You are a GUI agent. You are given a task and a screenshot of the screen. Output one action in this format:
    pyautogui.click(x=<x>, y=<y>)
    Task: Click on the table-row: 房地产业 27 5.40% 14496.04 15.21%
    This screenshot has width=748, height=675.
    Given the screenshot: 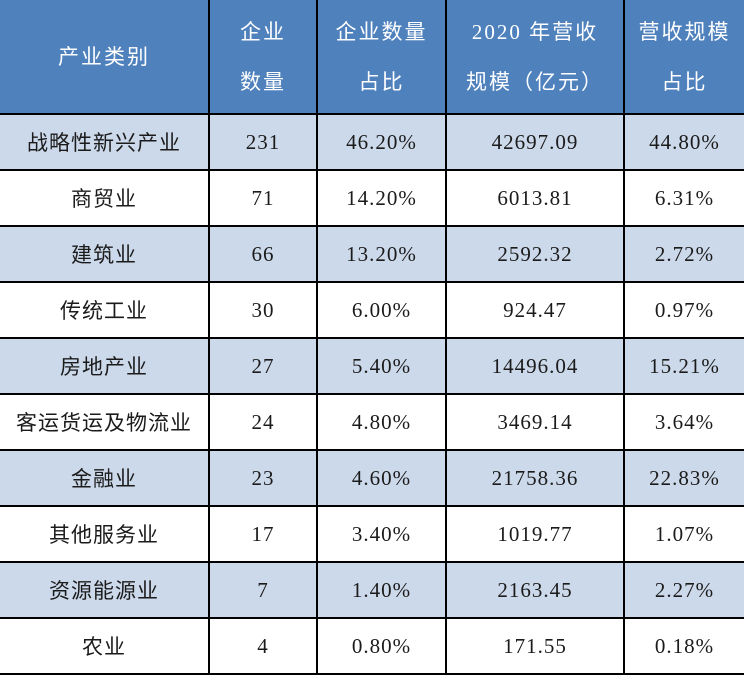 What is the action you would take?
    pyautogui.click(x=372, y=367)
    